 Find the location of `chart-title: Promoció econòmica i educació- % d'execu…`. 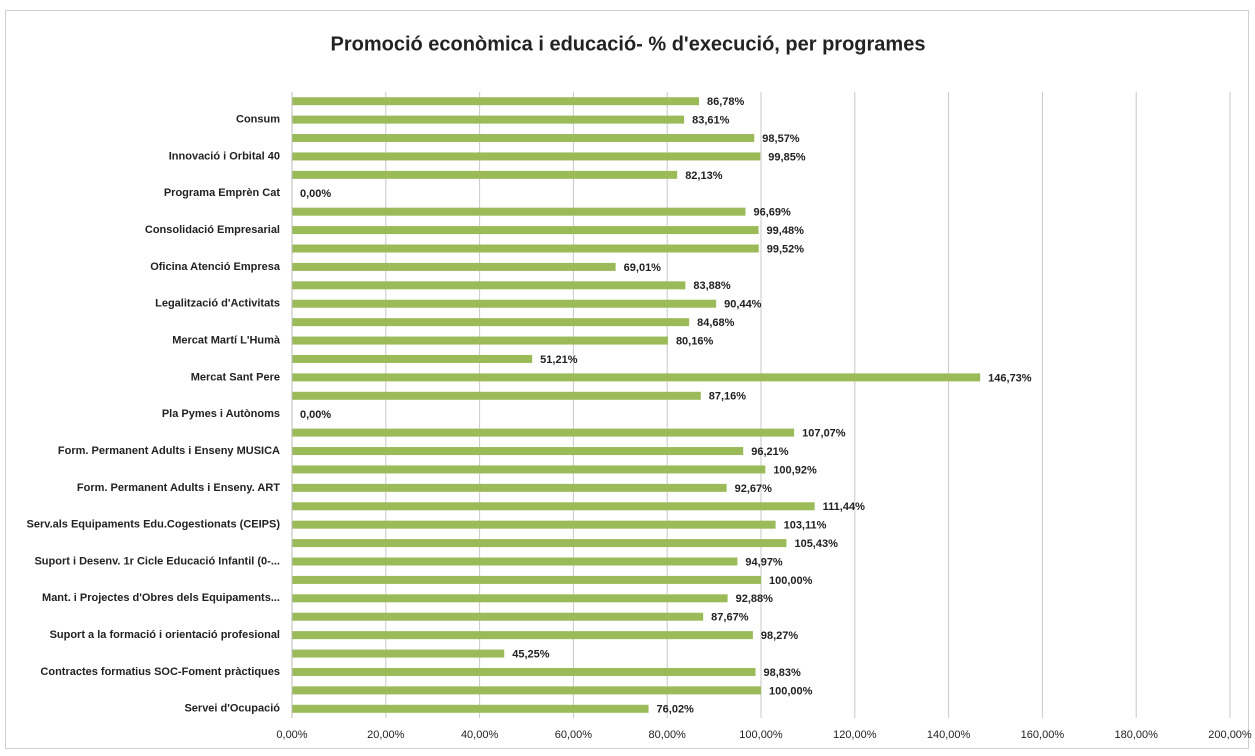

chart-title: Promoció econòmica i educació- % d'execu… is located at coordinates (628, 44).